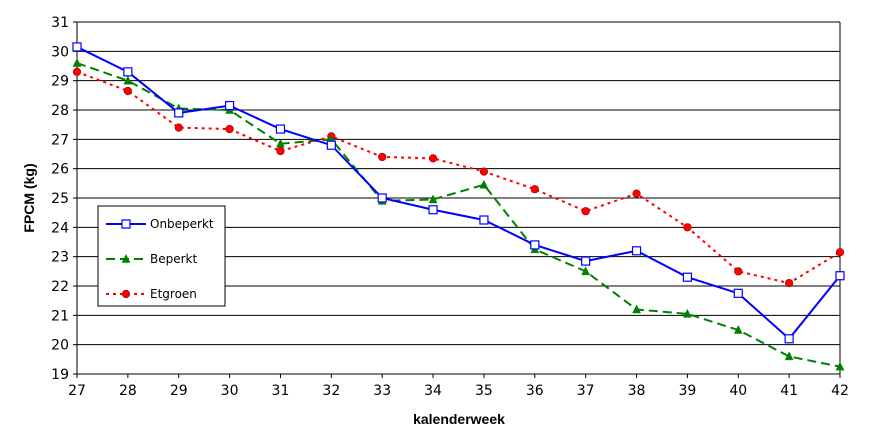 Image resolution: width=875 pixels, height=439 pixels. Describe the element at coordinates (60, 346) in the screenshot. I see `y-tick-label: 20` at that location.